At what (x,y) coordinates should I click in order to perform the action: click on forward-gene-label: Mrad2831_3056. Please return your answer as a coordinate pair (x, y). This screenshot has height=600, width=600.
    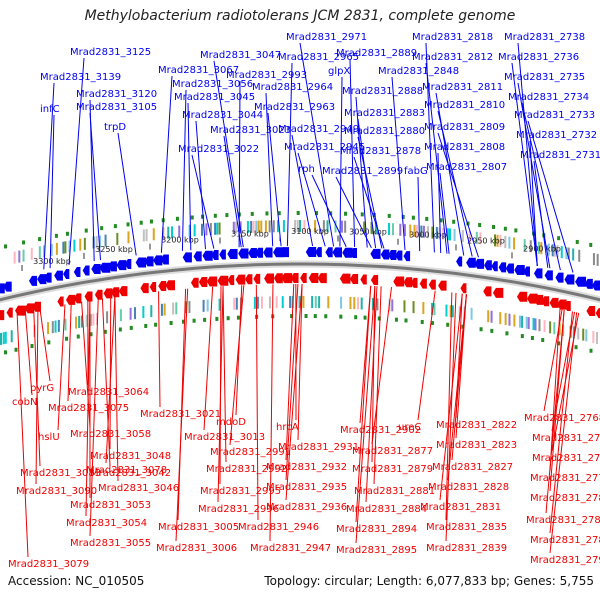
    Looking at the image, I should click on (212, 84).